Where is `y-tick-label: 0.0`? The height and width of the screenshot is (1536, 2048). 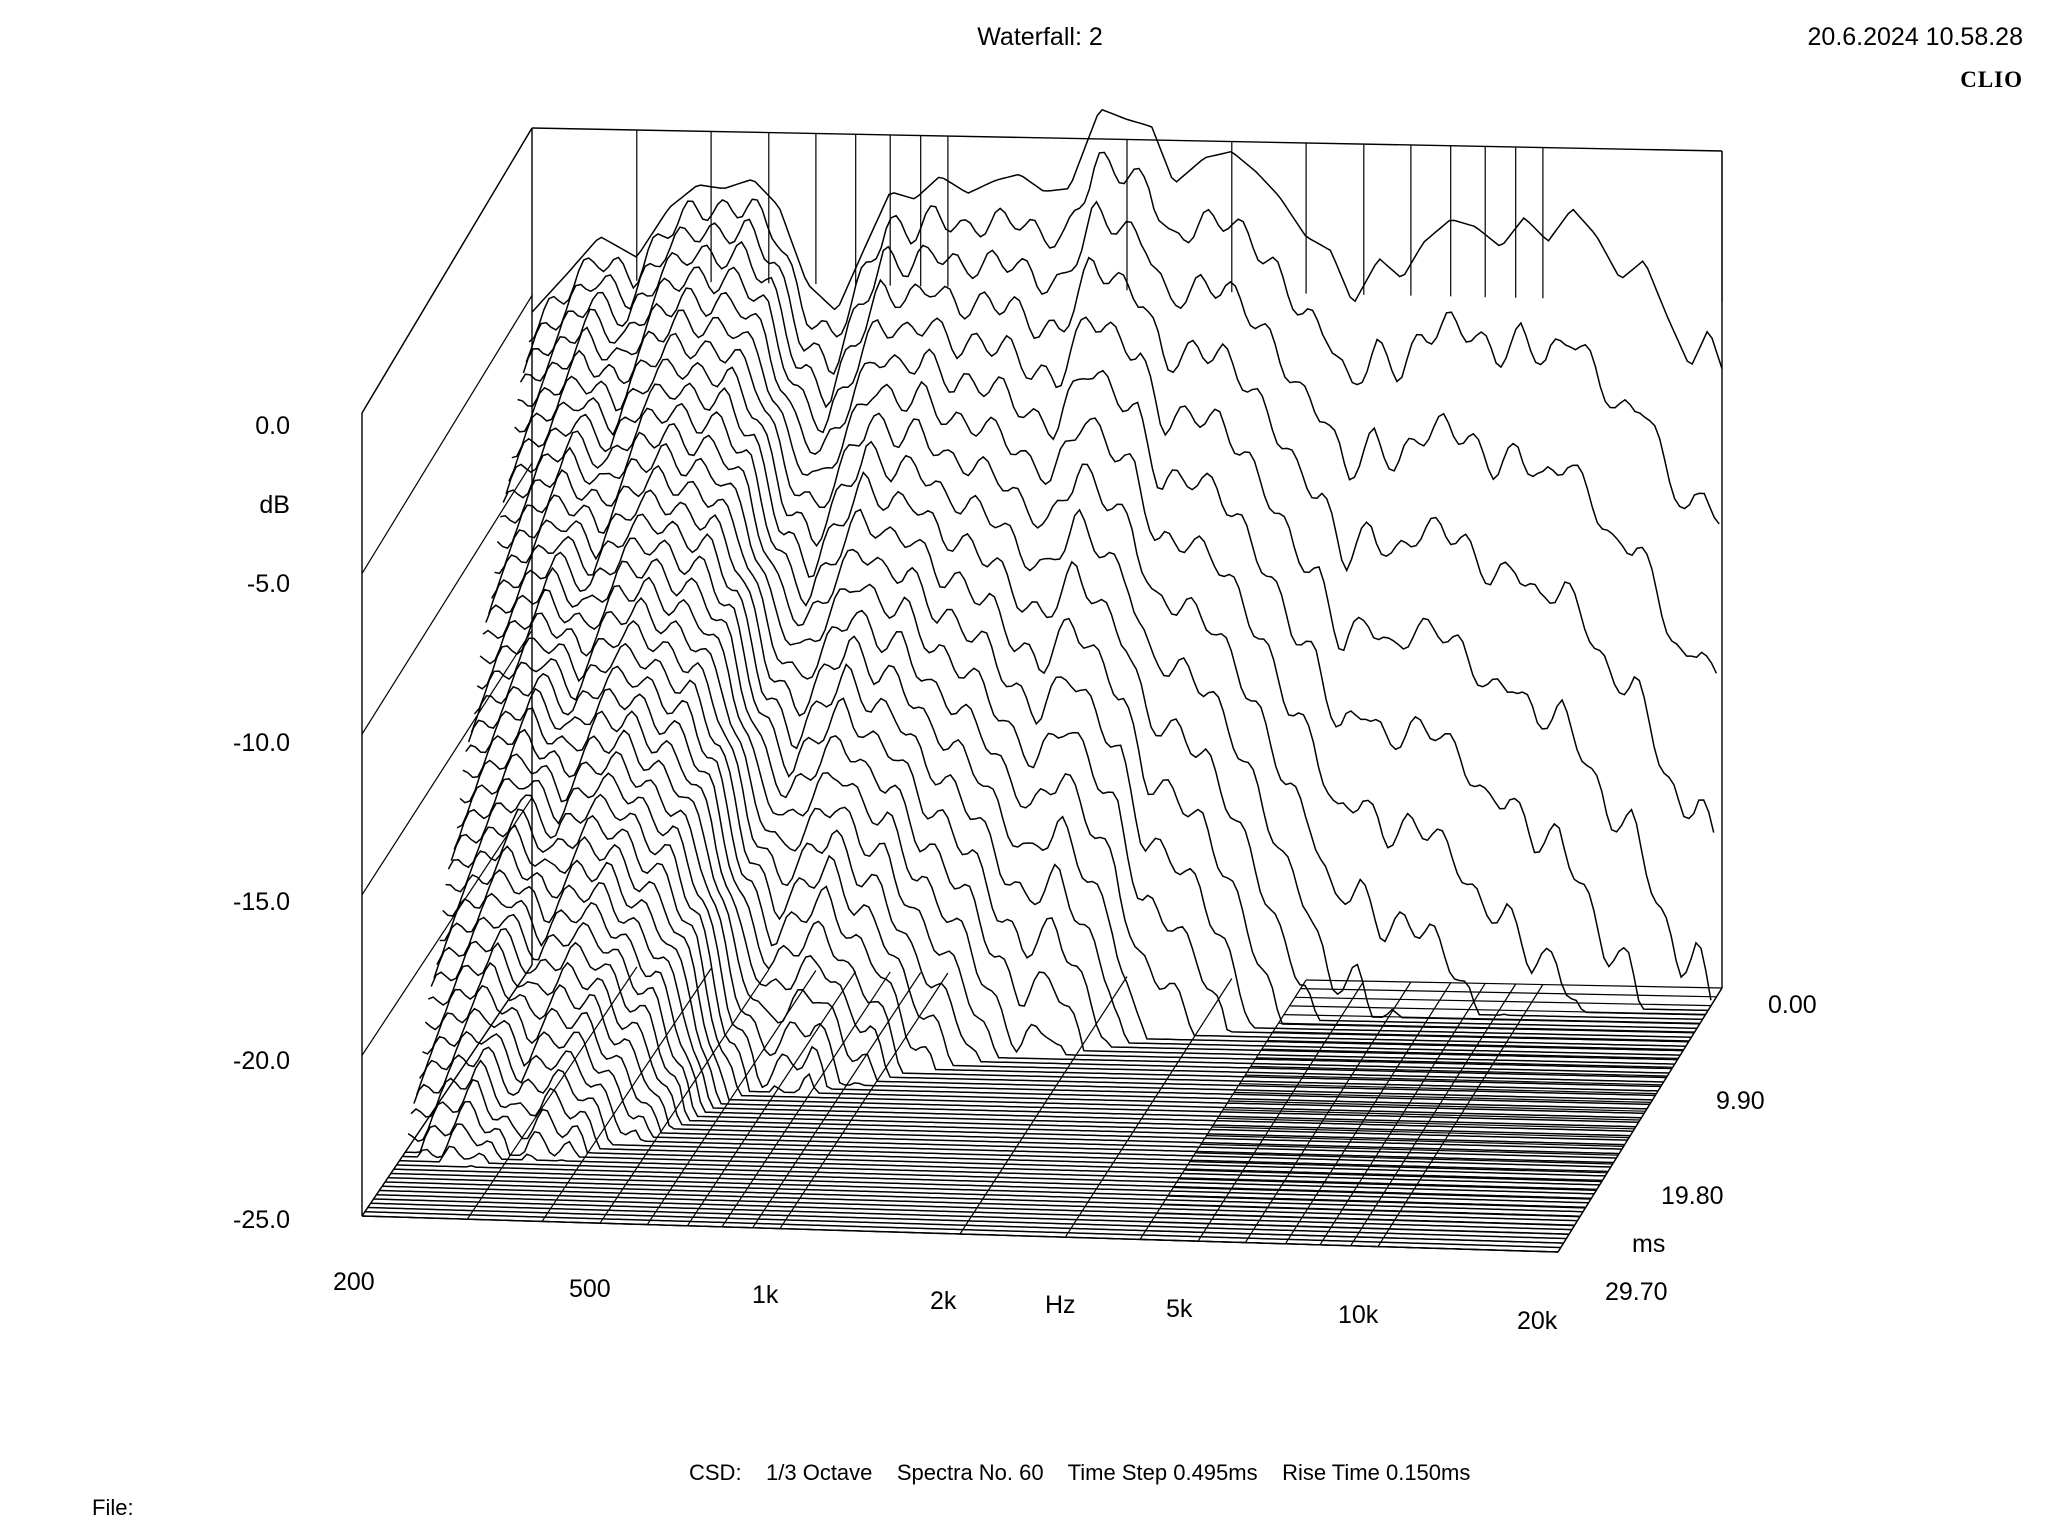 y-tick-label: 0.0 is located at coordinates (272, 426).